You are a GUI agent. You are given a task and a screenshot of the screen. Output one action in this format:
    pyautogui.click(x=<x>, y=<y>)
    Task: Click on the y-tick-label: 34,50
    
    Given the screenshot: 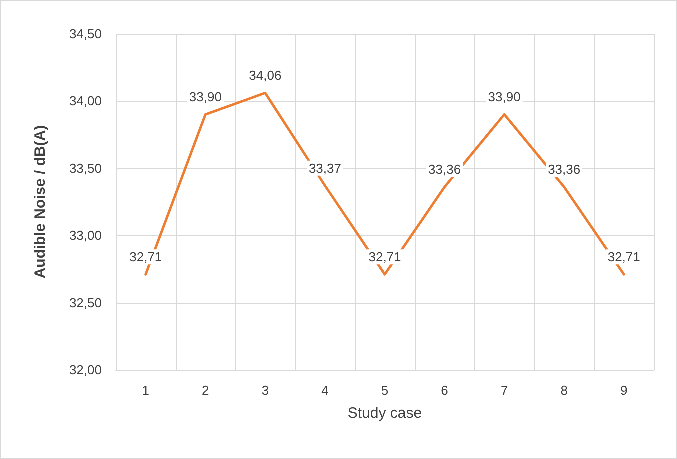 What is the action you would take?
    pyautogui.click(x=85, y=34)
    